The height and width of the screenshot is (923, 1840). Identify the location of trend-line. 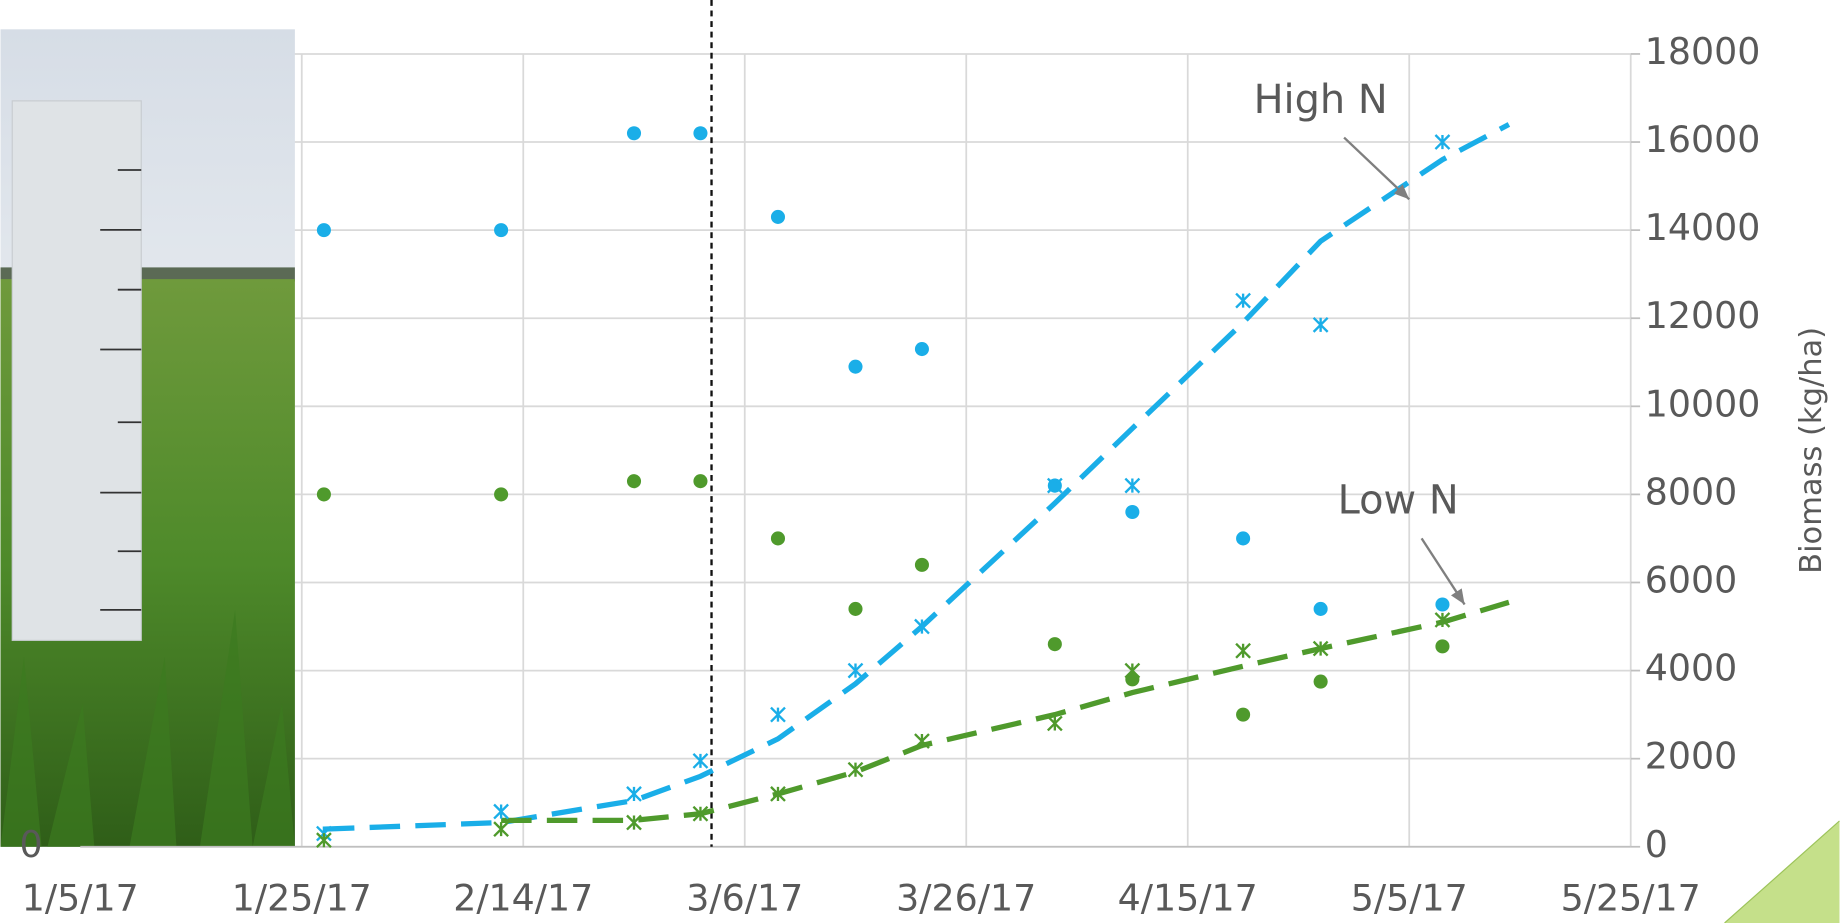
(1005, 711).